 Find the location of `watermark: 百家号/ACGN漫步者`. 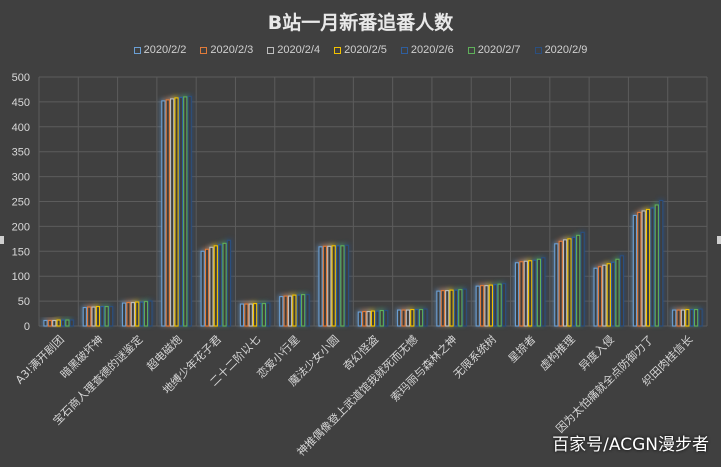

watermark: 百家号/ACGN漫步者 is located at coordinates (630, 445).